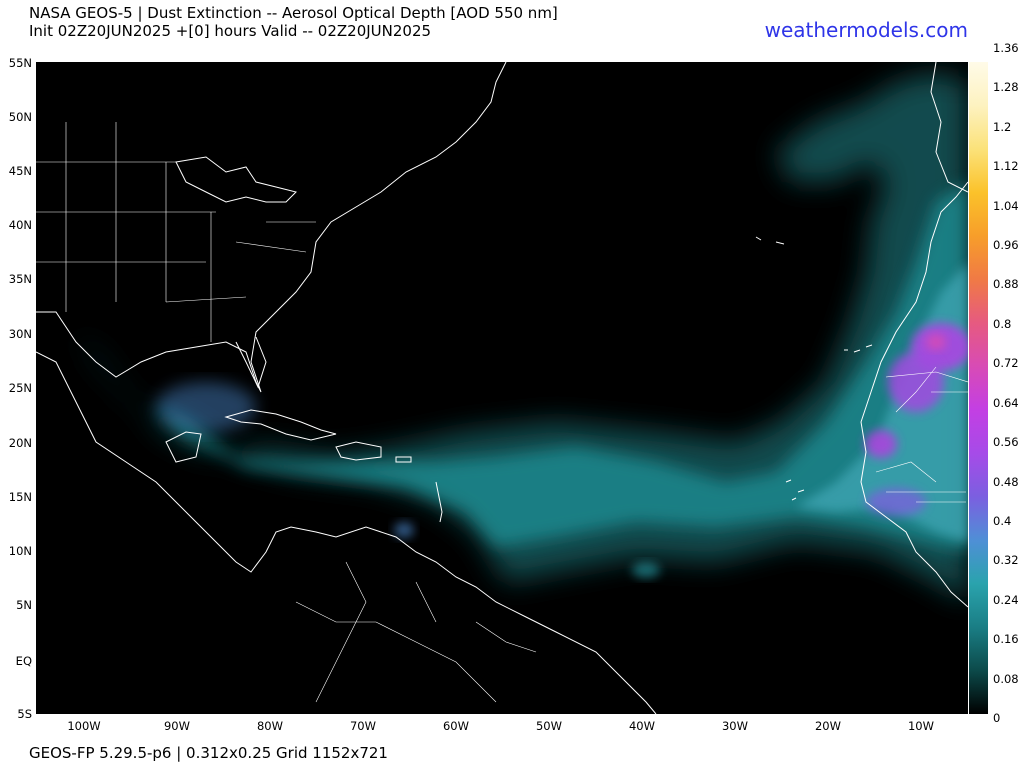 This screenshot has height=768, width=1024. Describe the element at coordinates (20, 117) in the screenshot. I see `lat-label: 50N` at that location.